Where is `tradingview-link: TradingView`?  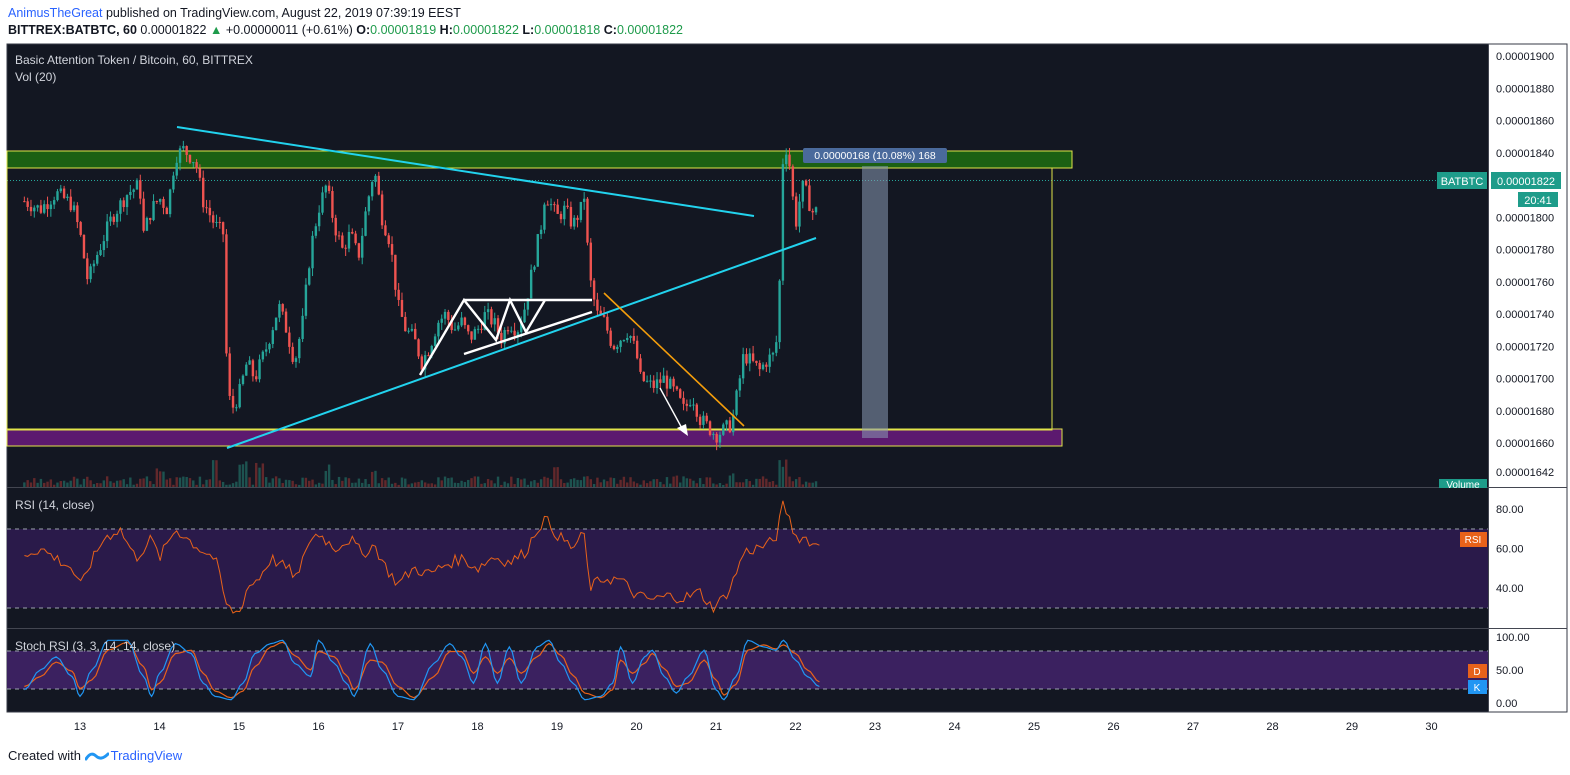 tradingview-link: TradingView is located at coordinates (146, 755).